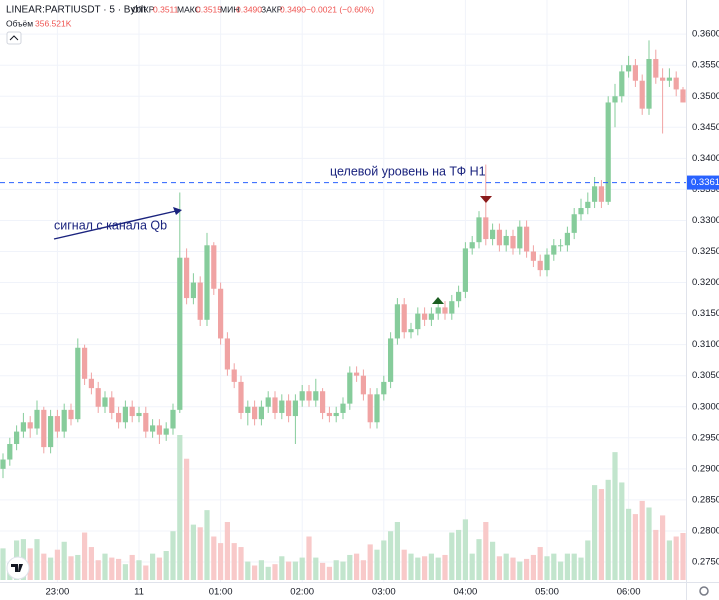 The width and height of the screenshot is (719, 600). What do you see at coordinates (302, 592) in the screenshot?
I see `x-tick-label: 02:00` at bounding box center [302, 592].